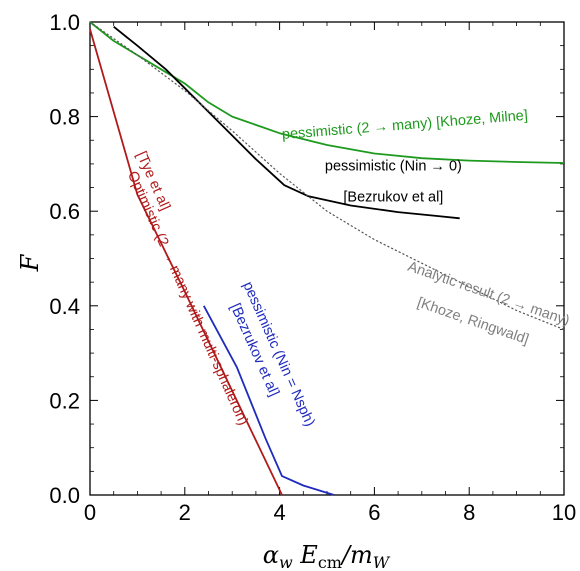 Image resolution: width=580 pixels, height=571 pixels. I want to click on x-tick-label: 0, so click(90, 512).